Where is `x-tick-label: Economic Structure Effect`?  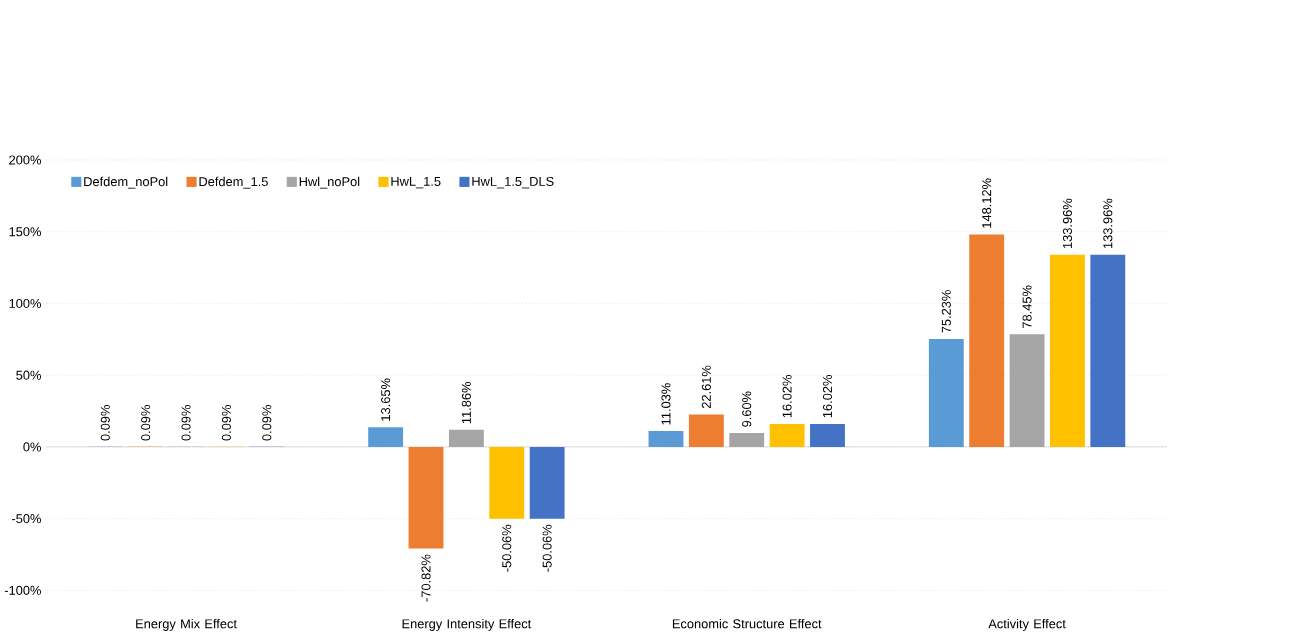
x-tick-label: Economic Structure Effect is located at coordinates (747, 623).